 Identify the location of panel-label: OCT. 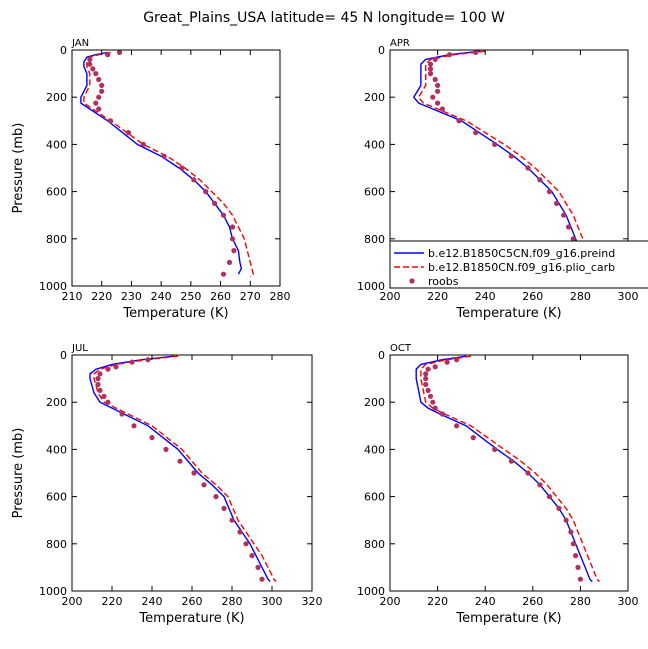
(401, 348).